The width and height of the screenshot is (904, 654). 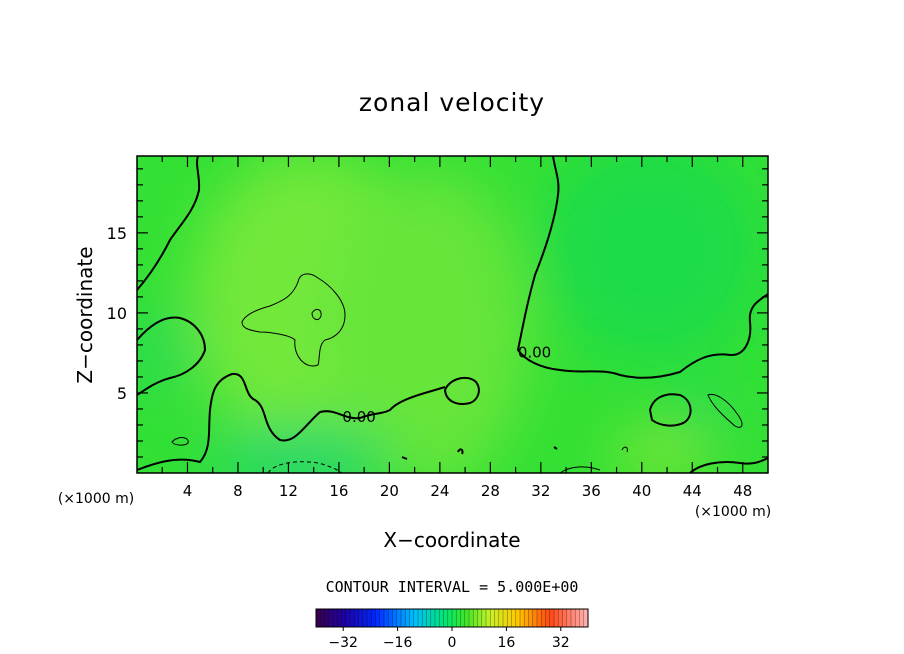 What do you see at coordinates (490, 491) in the screenshot?
I see `x-tick-label: 28` at bounding box center [490, 491].